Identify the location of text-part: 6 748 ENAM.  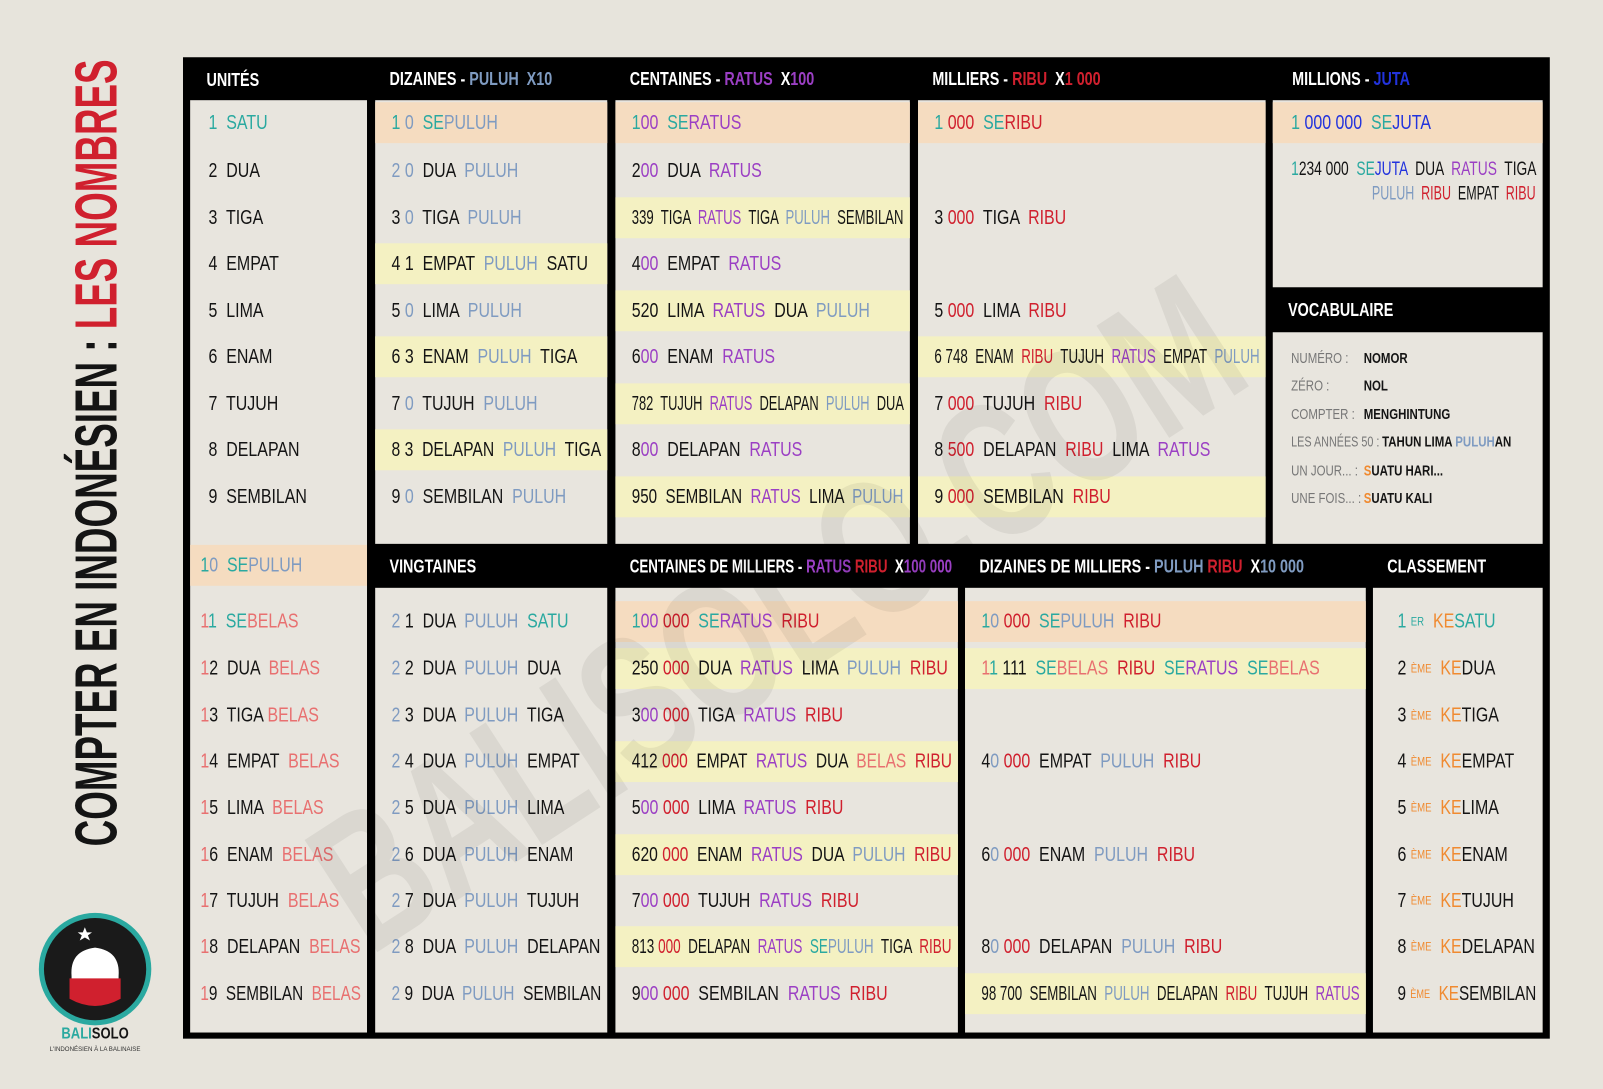
(978, 357).